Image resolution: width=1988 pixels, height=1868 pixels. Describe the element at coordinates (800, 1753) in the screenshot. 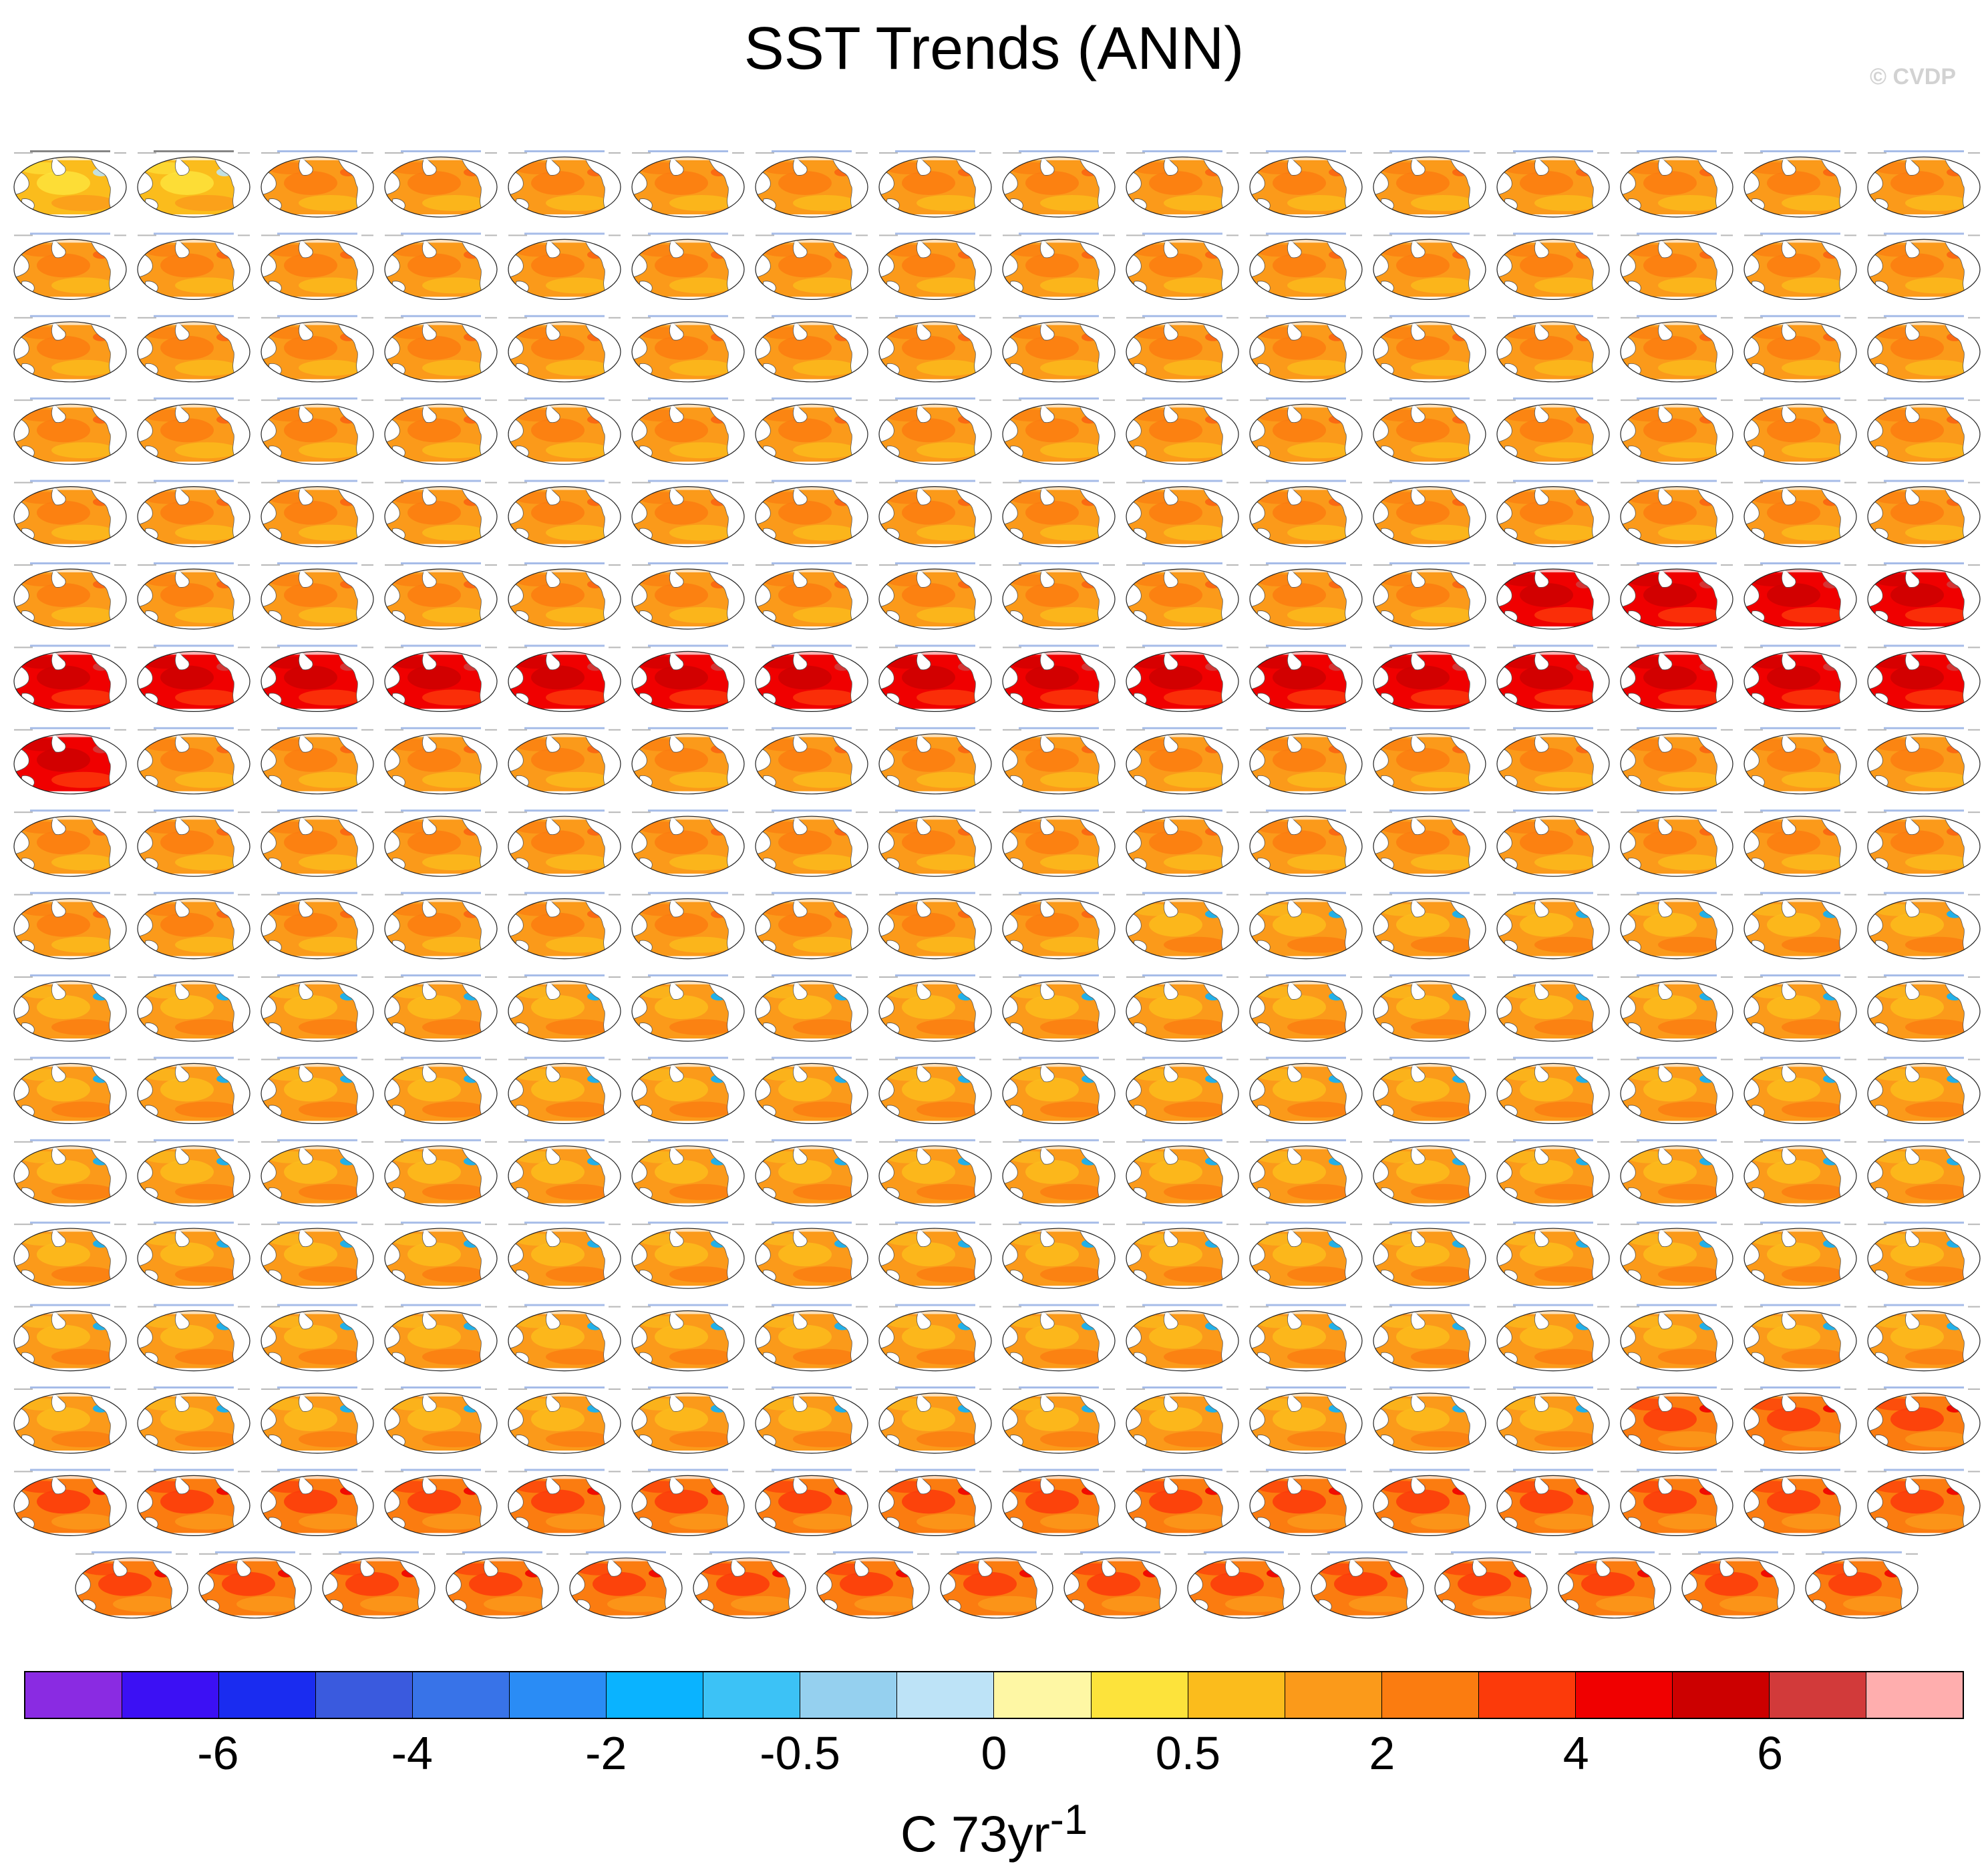

I see `colorbar-tick-label: -0.5` at that location.